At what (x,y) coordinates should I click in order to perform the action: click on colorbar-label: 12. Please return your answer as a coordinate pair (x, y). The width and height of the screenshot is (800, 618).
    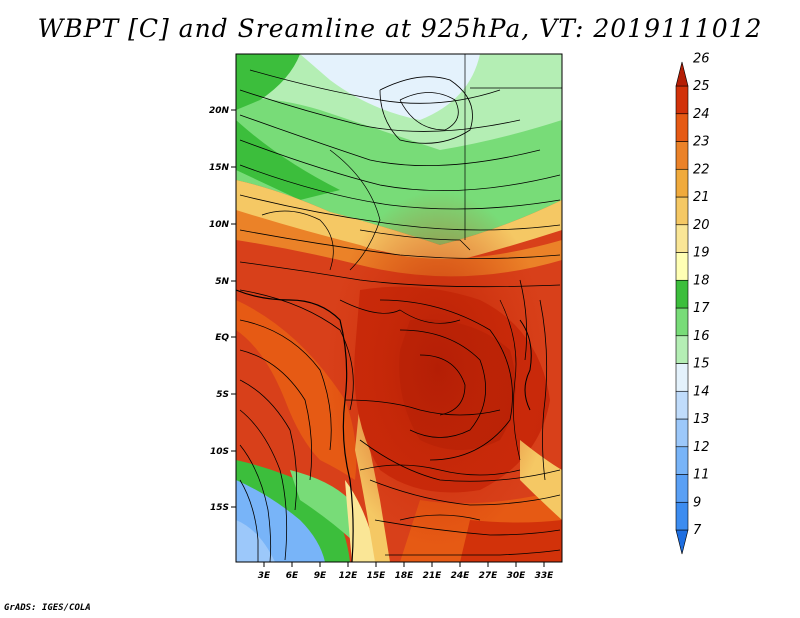
    Looking at the image, I should click on (701, 447).